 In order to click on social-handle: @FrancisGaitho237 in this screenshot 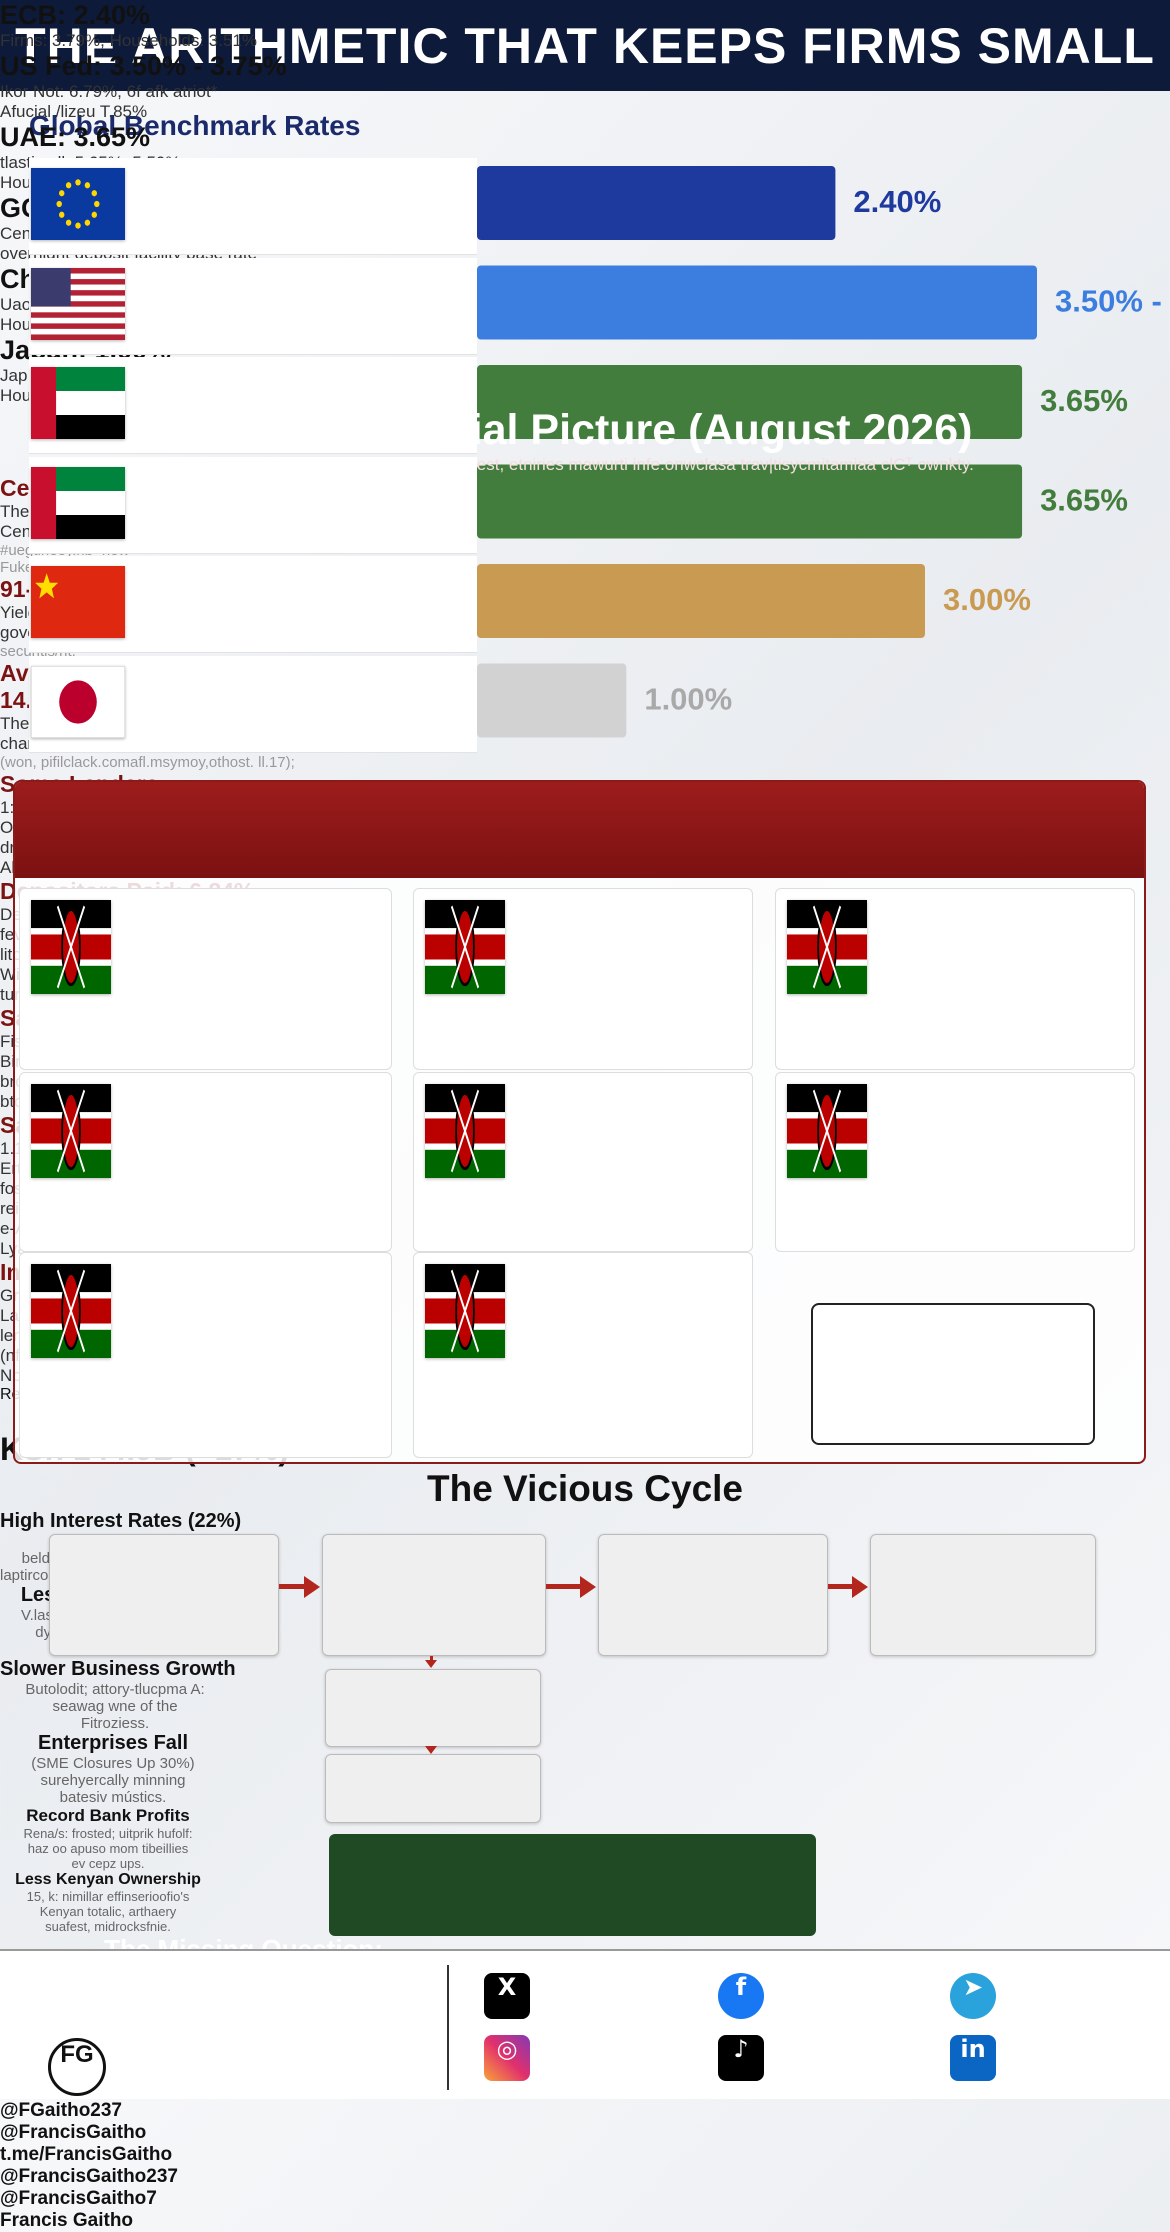, I will do `click(89, 2176)`.